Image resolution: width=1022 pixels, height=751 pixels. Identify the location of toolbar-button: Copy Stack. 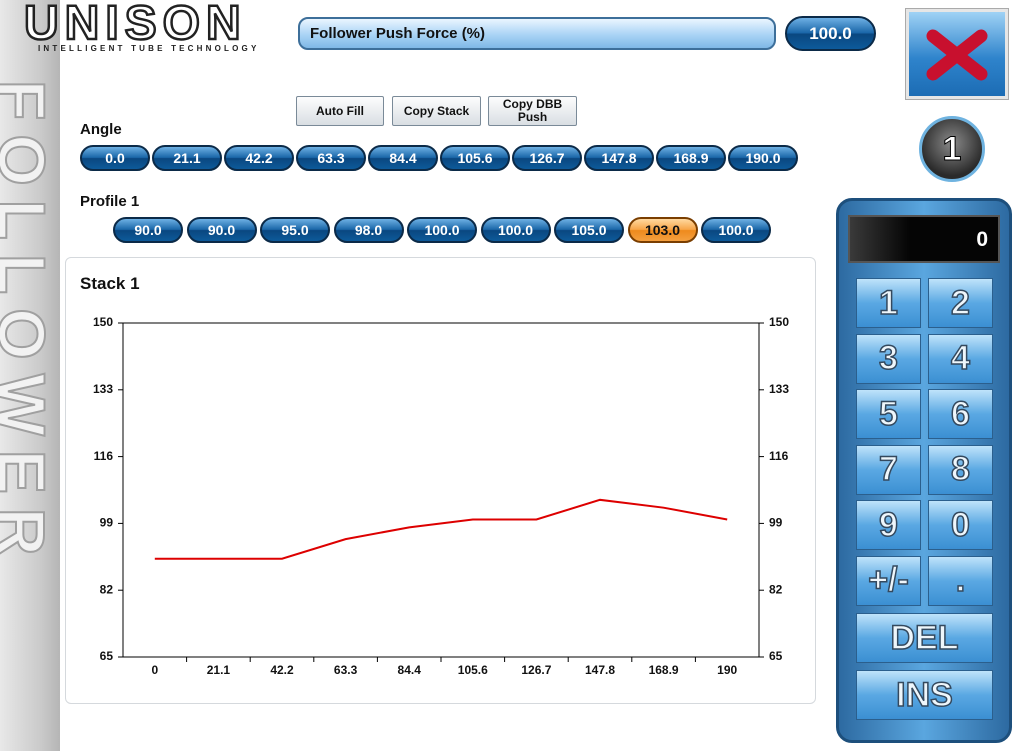
(436, 111).